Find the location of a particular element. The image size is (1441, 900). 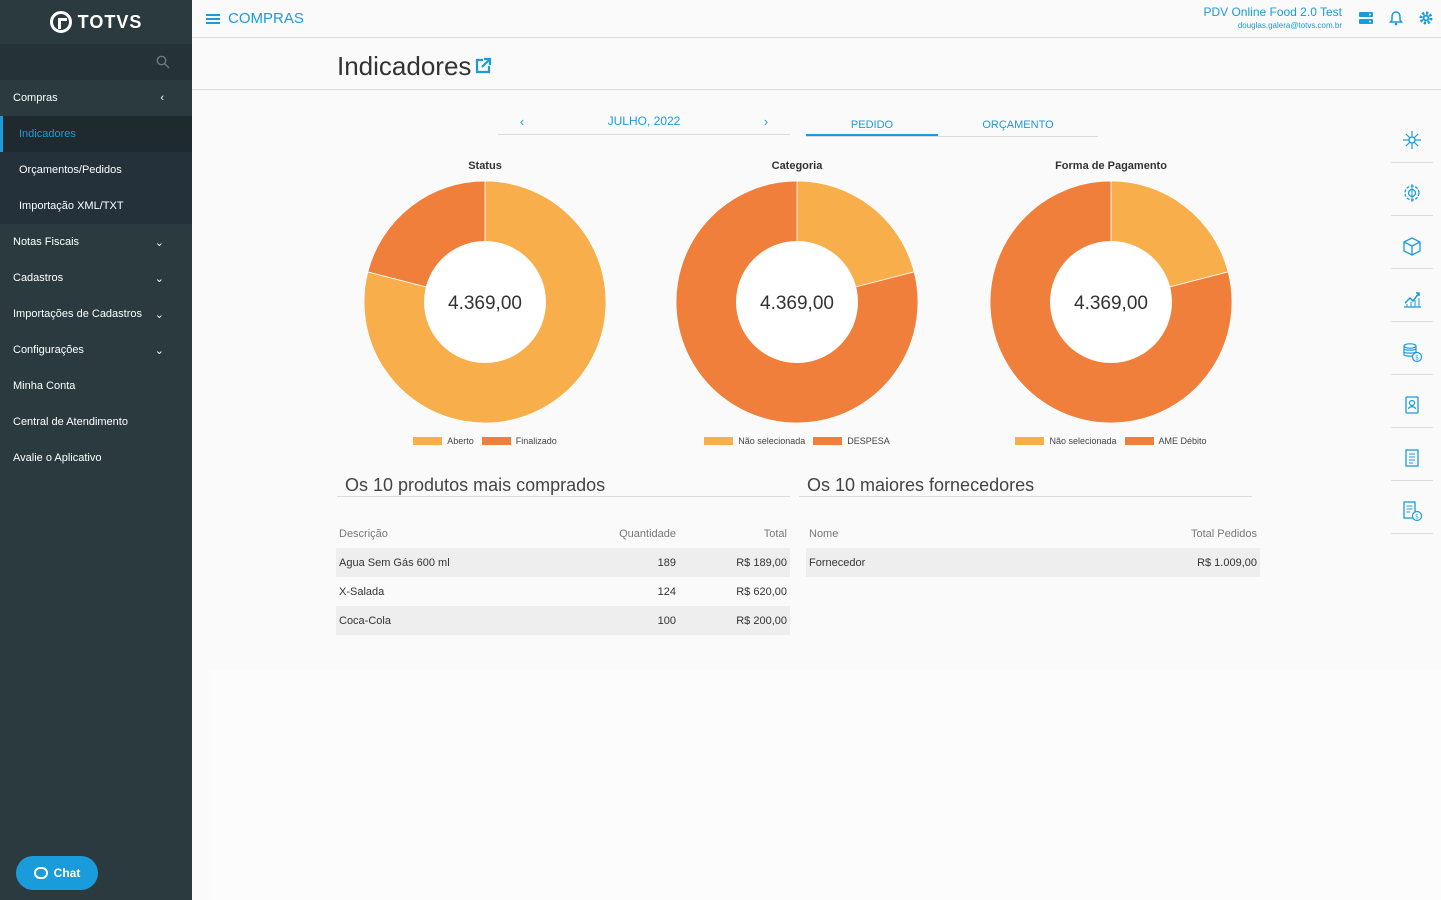

sidebar-item-label: Compras is located at coordinates (35, 98).